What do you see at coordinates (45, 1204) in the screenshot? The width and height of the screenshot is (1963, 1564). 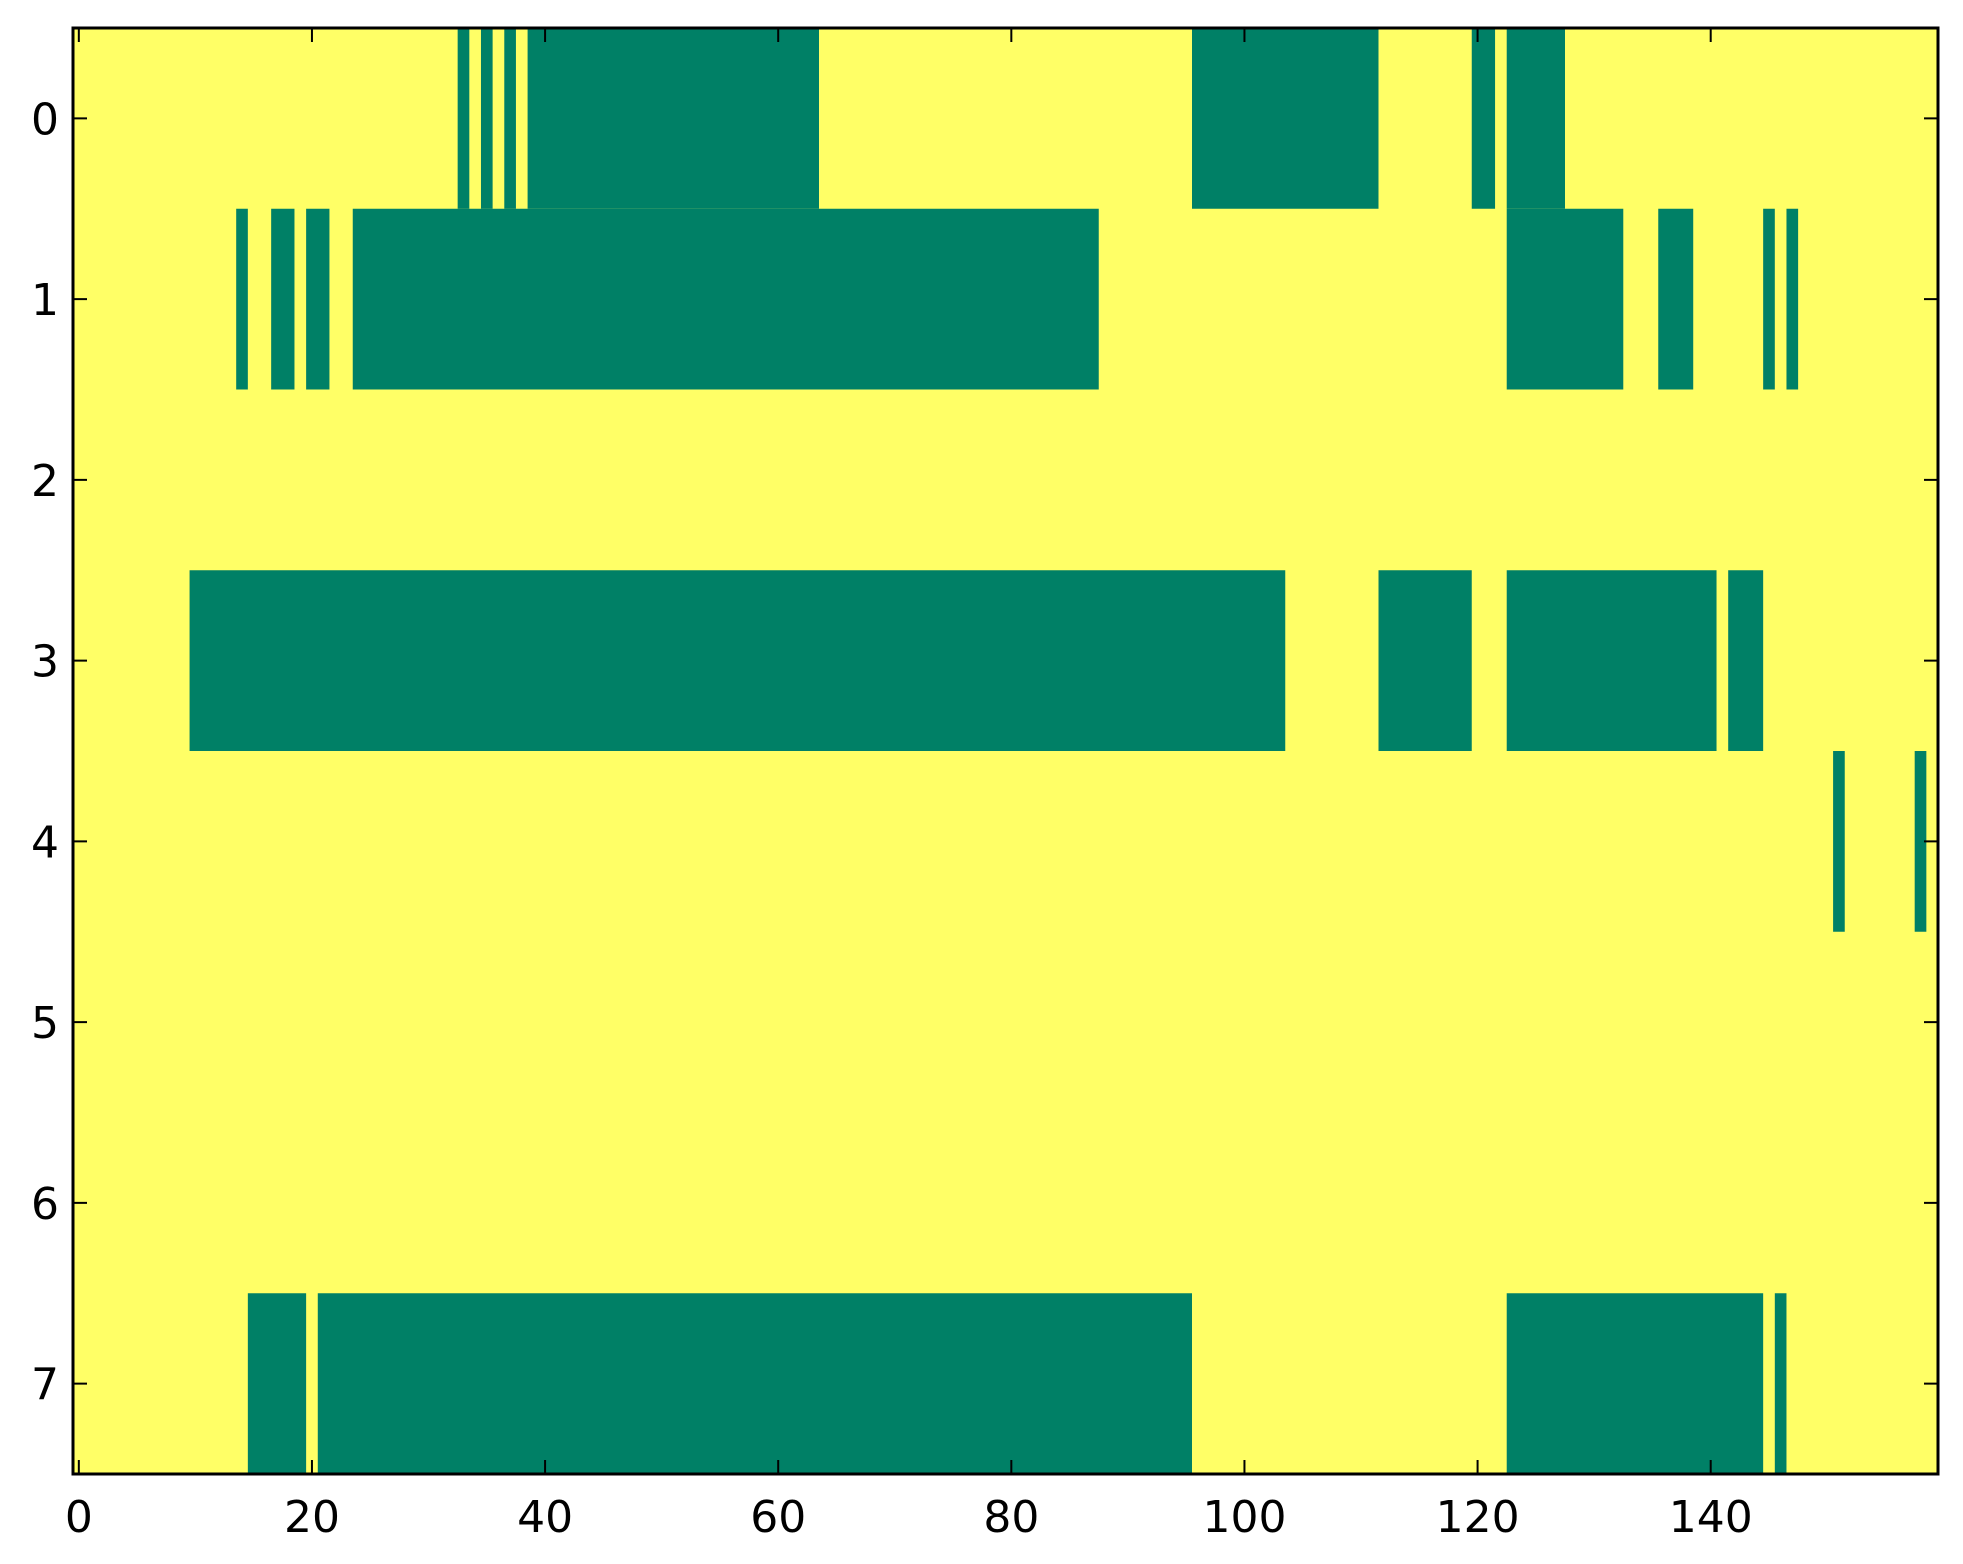 I see `y-tick-label: 6` at bounding box center [45, 1204].